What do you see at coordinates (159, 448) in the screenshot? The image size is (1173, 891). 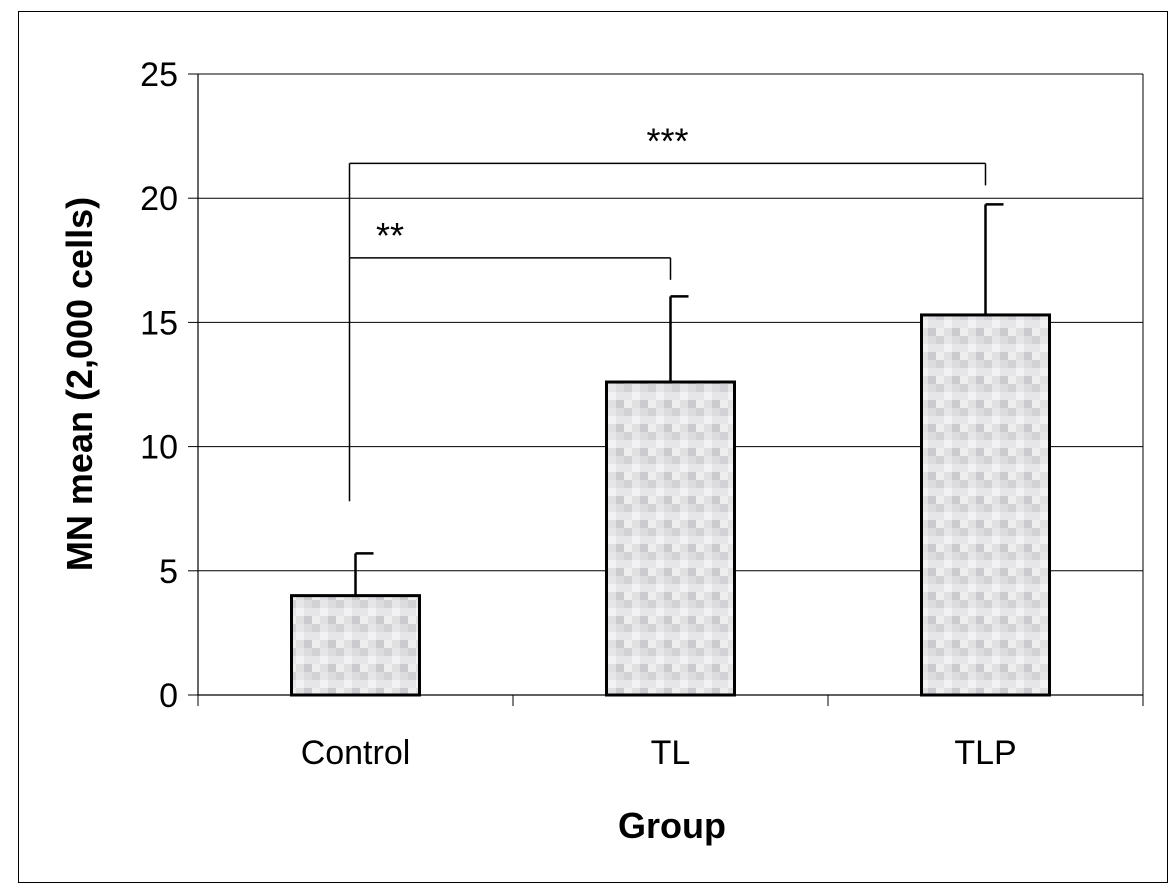 I see `y-tick-label: 10` at bounding box center [159, 448].